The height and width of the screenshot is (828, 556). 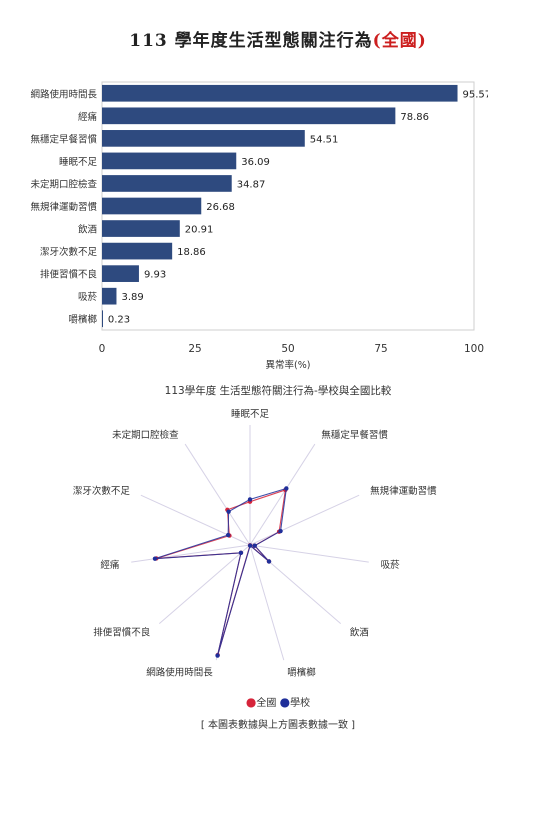 I want to click on page-title-scope: (全國), so click(x=399, y=41).